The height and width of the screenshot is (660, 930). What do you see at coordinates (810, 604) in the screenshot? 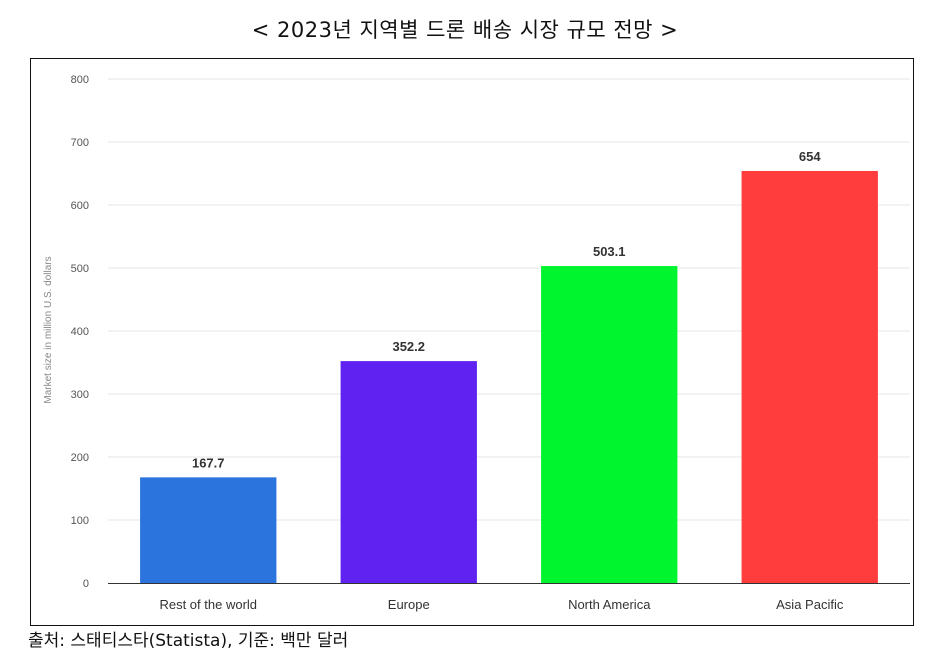
I see `x-category-label: Asia Pacific` at bounding box center [810, 604].